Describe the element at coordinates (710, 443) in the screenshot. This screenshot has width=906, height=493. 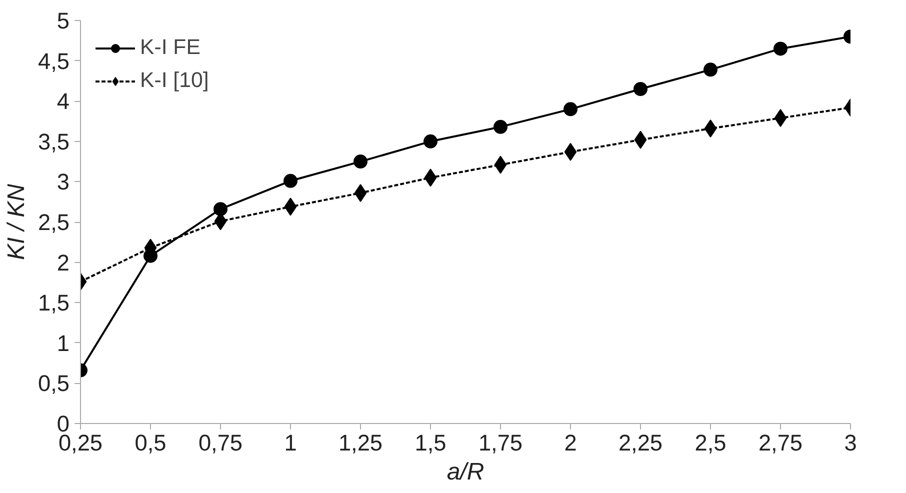
I see `x-tick-label: 2,5` at that location.